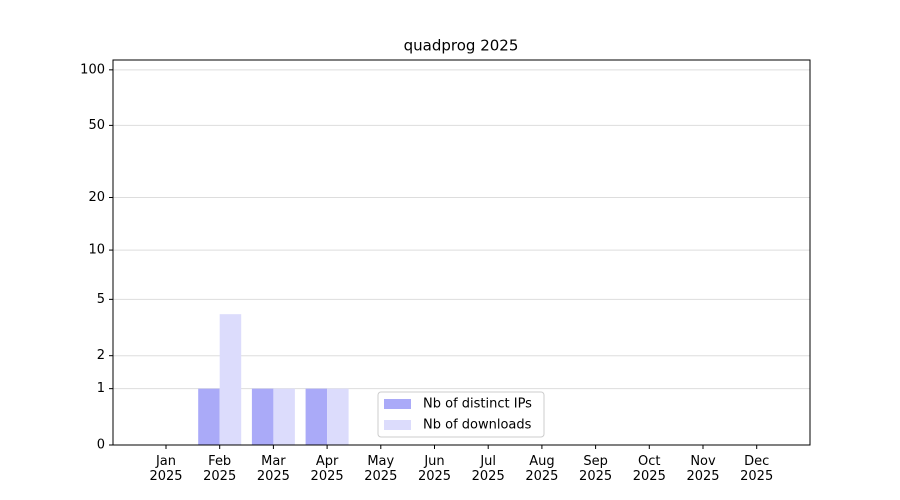 This screenshot has height=500, width=900. I want to click on x-tick-label: Sep 2025, so click(596, 469).